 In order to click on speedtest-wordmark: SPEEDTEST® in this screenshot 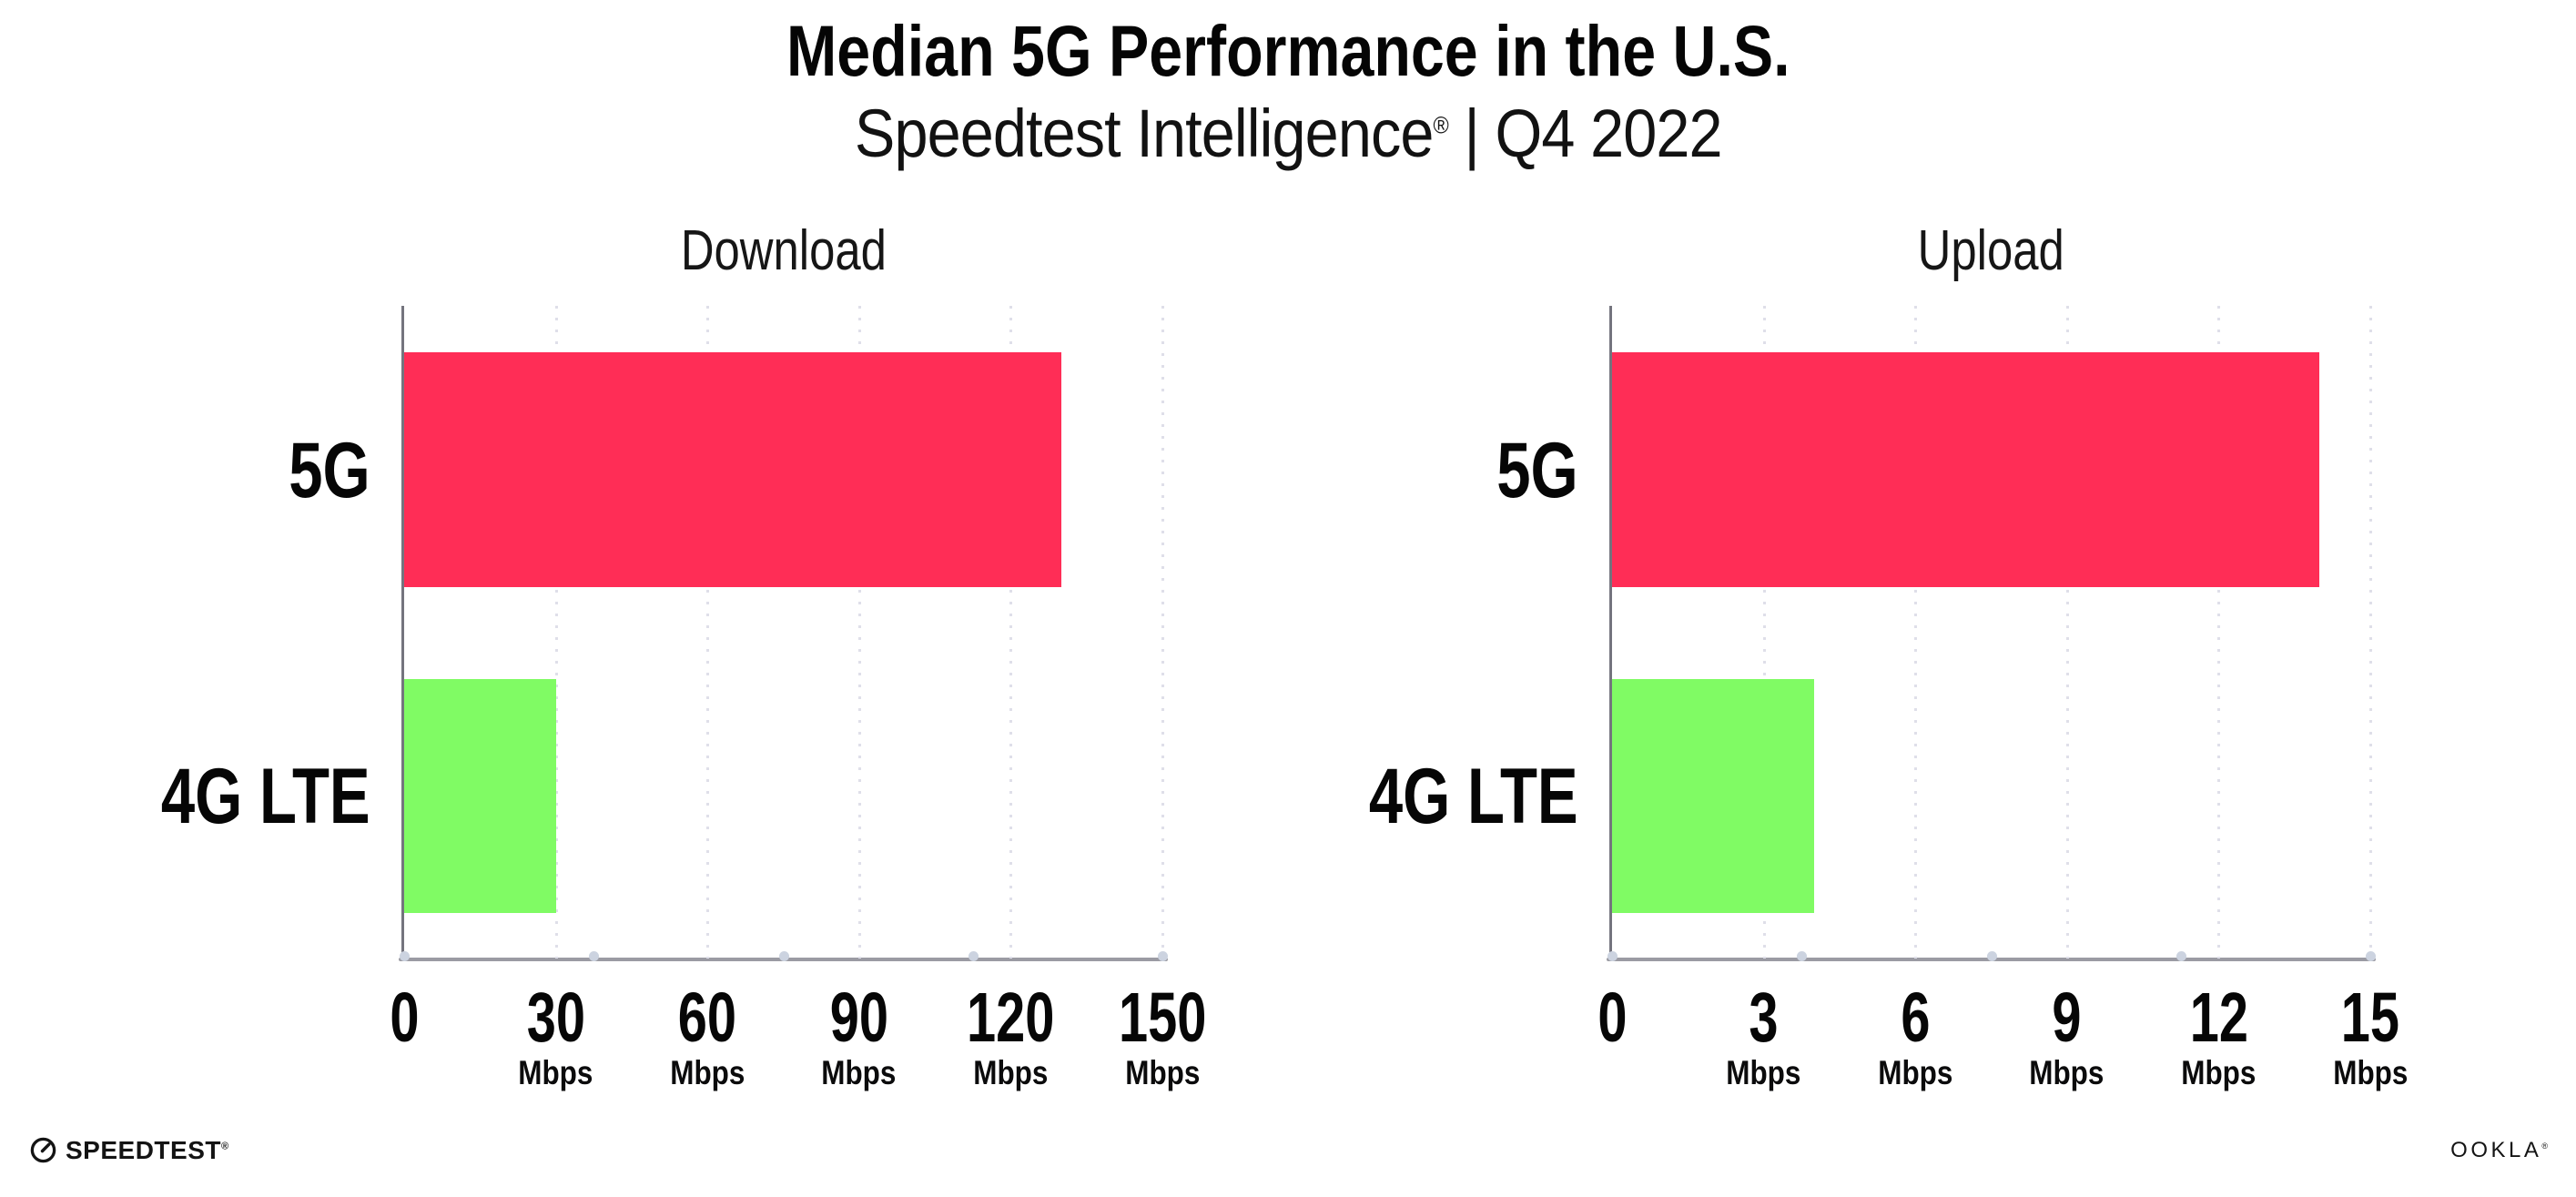, I will do `click(147, 1150)`.